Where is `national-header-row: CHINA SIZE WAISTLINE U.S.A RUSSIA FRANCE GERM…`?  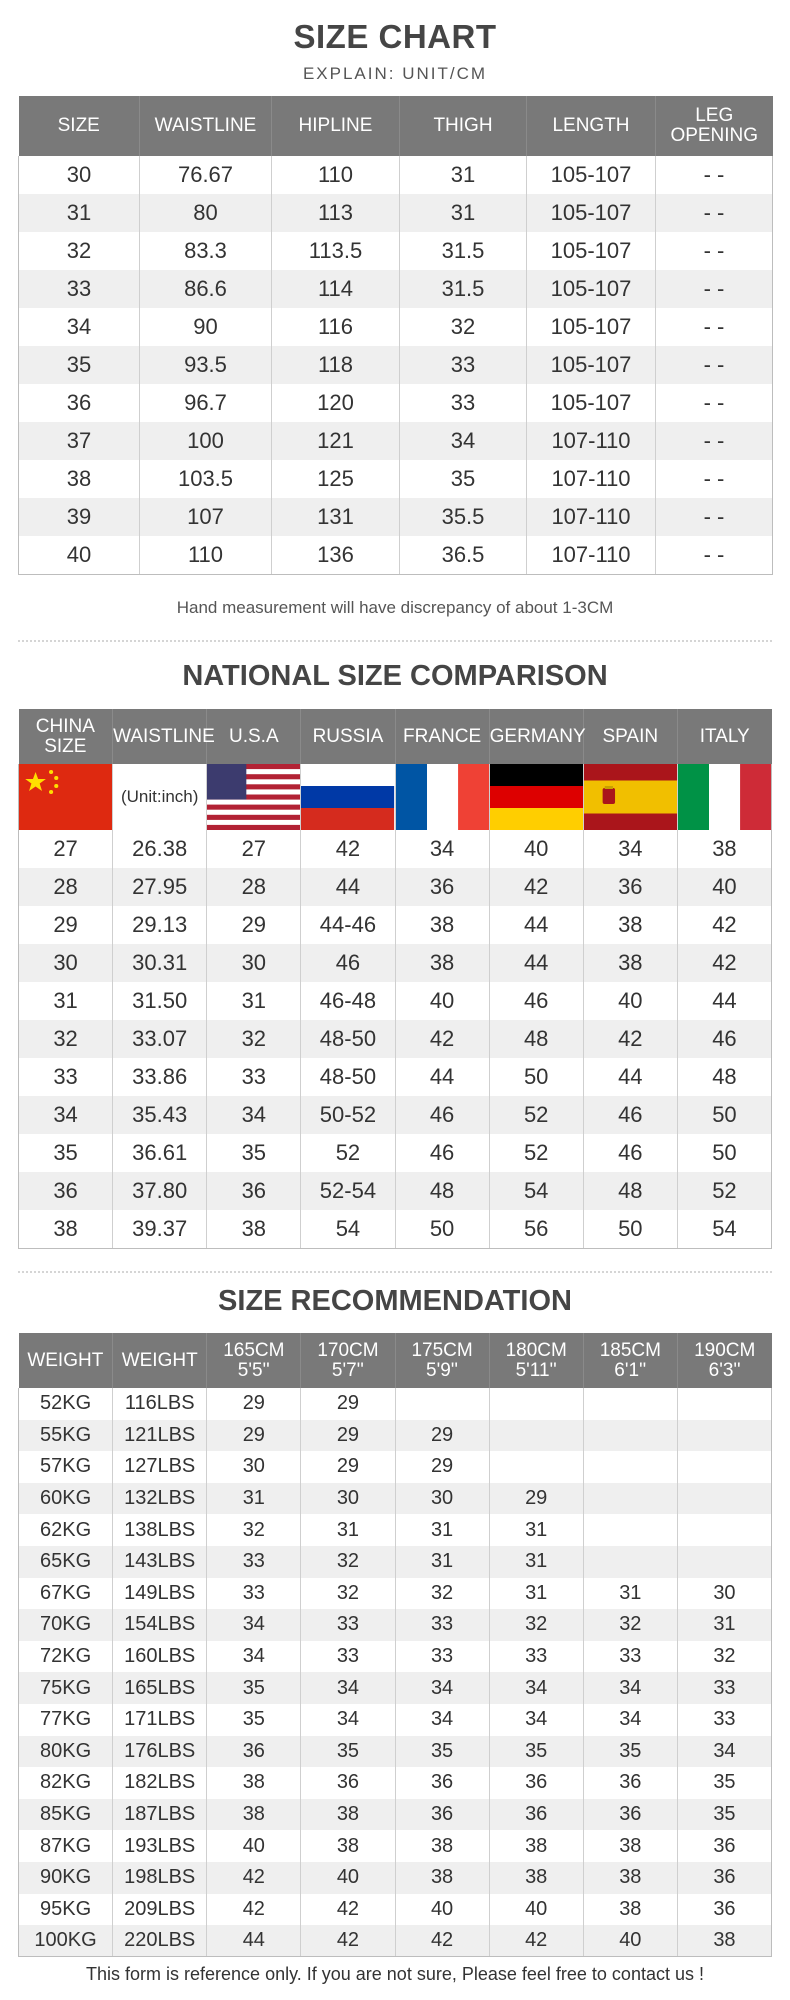 national-header-row: CHINA SIZE WAISTLINE U.S.A RUSSIA FRANCE GERM… is located at coordinates (395, 736).